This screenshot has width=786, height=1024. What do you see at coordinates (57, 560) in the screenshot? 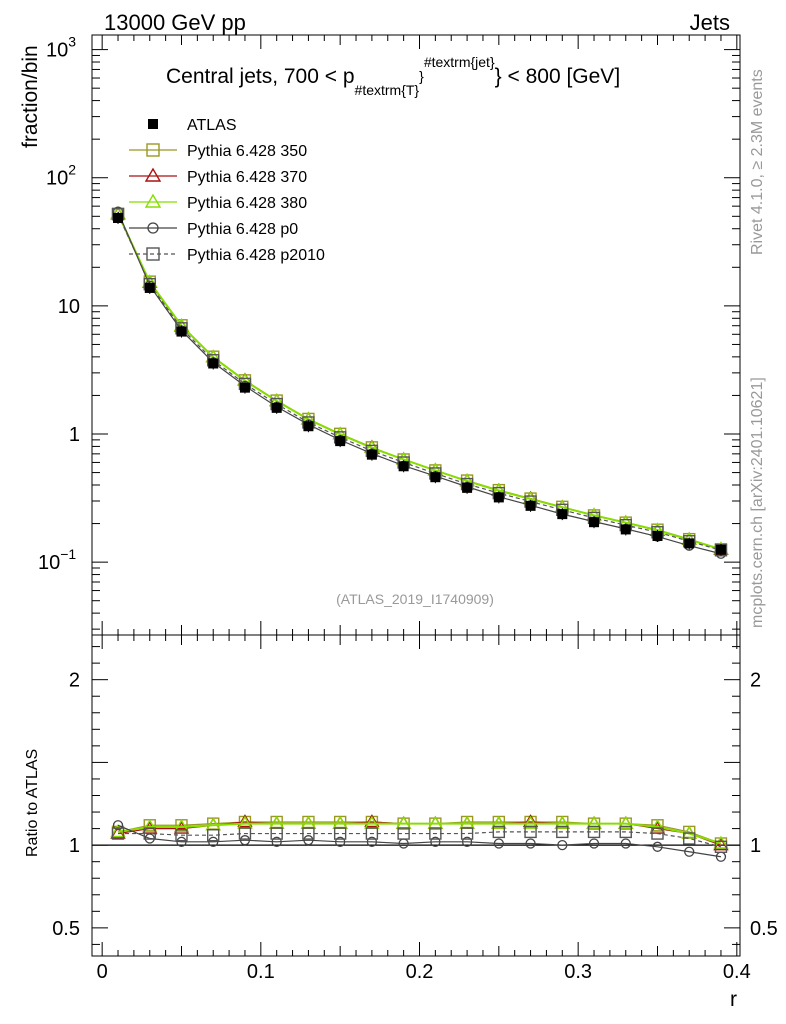
I see `y-tick-label: 10⁻¹` at bounding box center [57, 560].